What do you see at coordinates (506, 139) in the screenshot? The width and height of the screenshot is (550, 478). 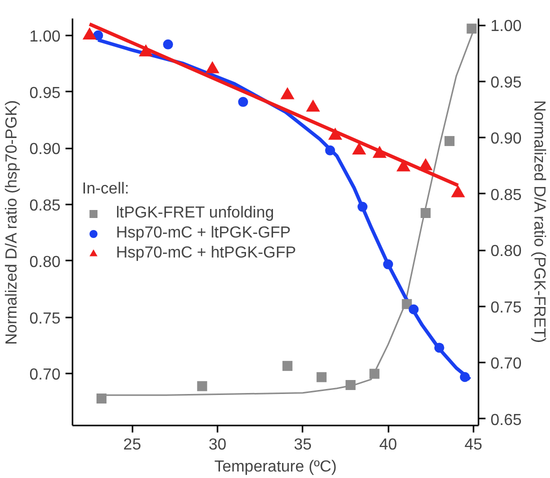 I see `y2-tick-label: 0.90` at bounding box center [506, 139].